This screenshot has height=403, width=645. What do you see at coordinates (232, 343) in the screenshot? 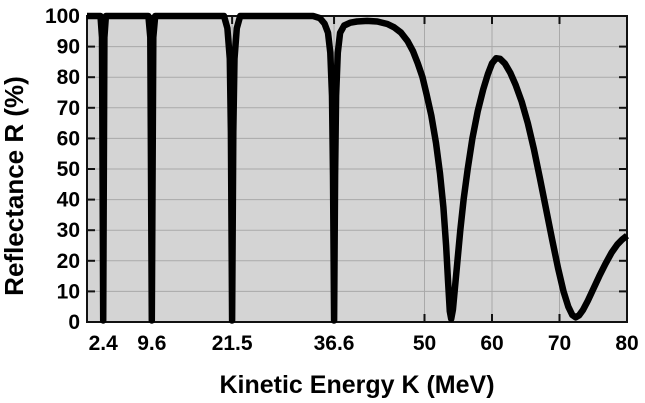
I see `x-tick-label: 21.5` at bounding box center [232, 343].